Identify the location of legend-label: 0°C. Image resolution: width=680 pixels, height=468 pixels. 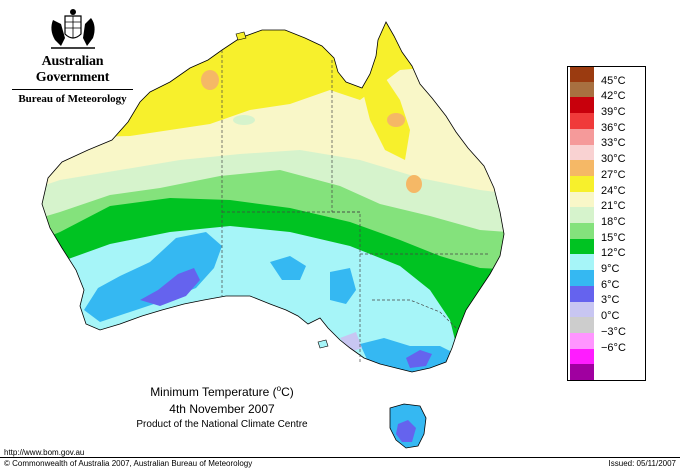
(610, 316).